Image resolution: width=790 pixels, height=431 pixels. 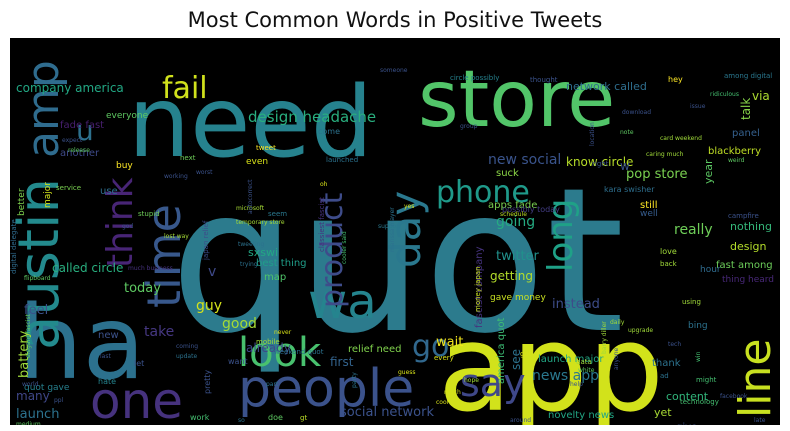 I want to click on word-service: service, so click(x=68, y=188).